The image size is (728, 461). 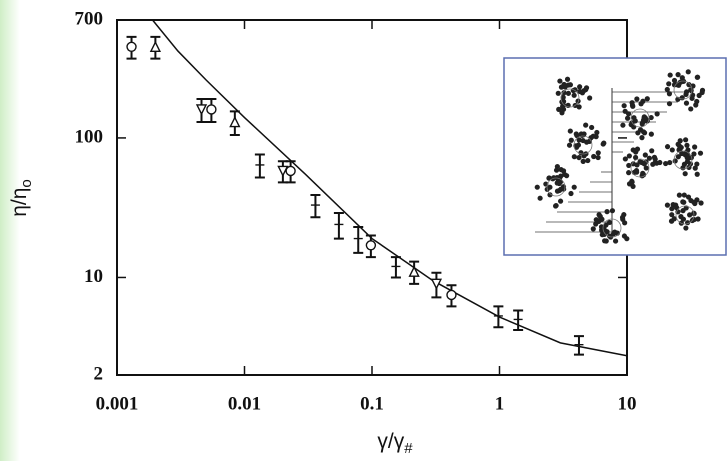 I want to click on x-label-main: γ/γ, so click(x=390, y=441).